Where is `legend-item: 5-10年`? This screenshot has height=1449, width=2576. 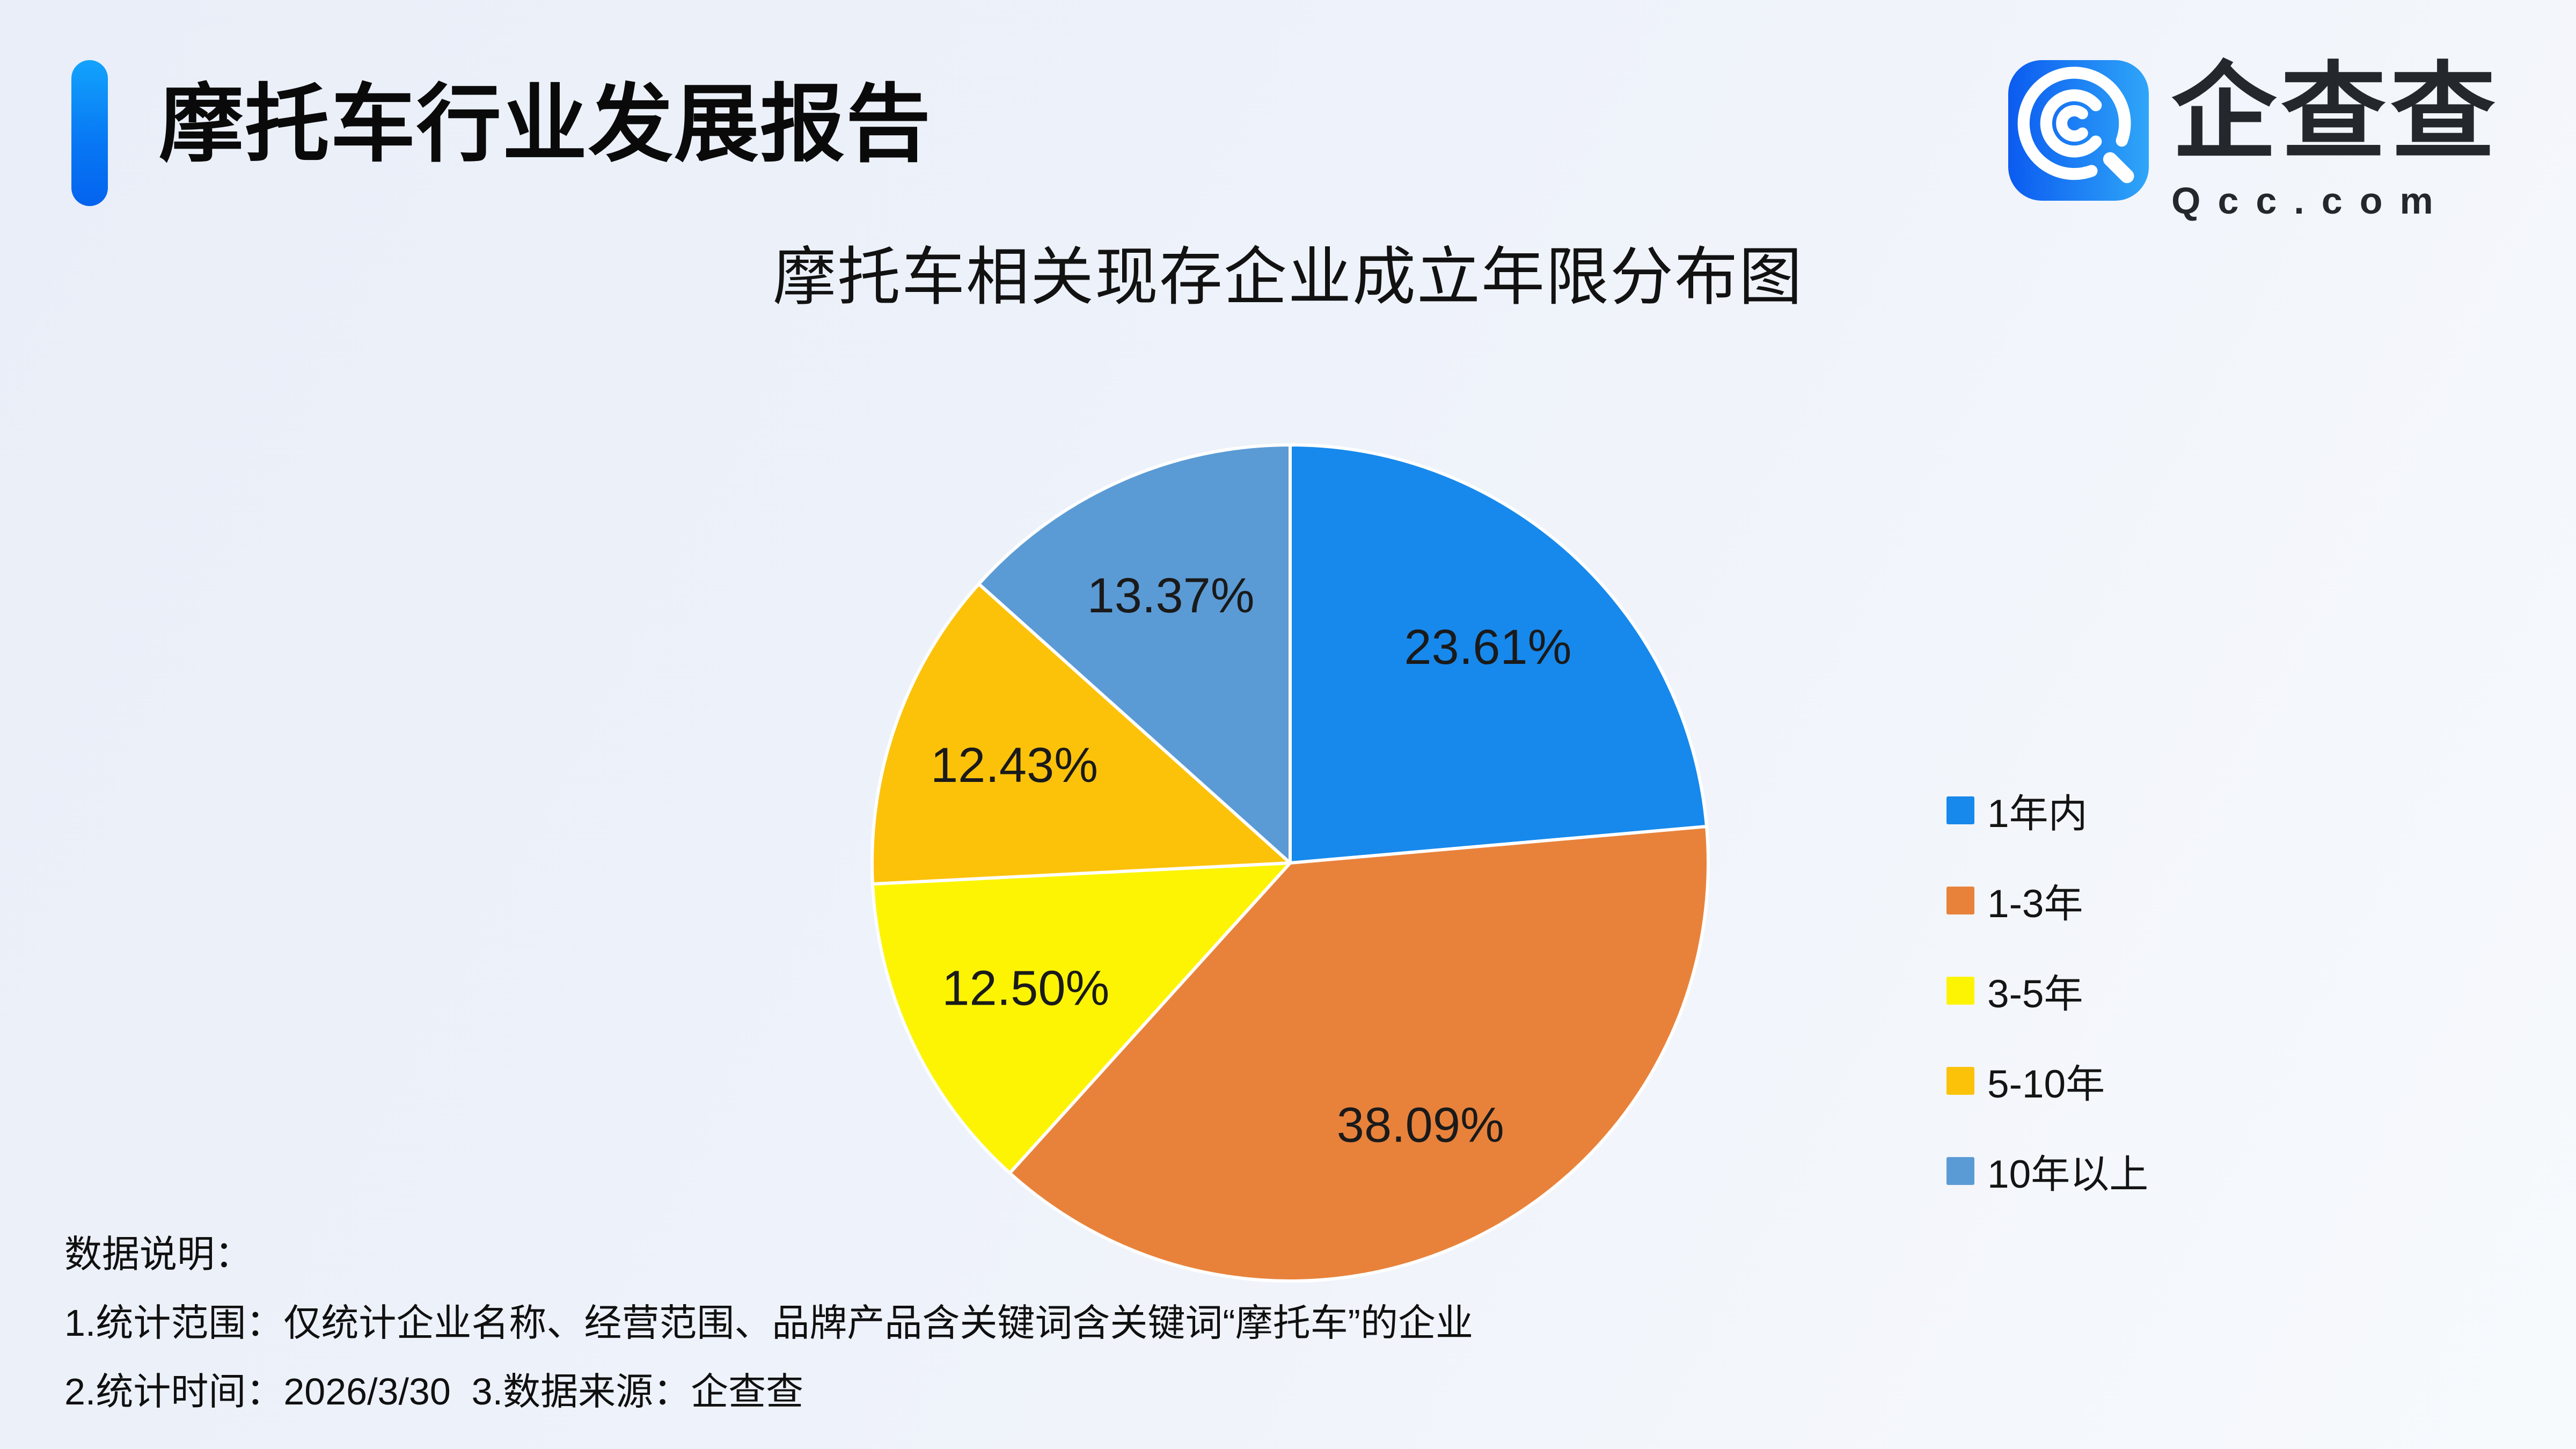 legend-item: 5-10年 is located at coordinates (2047, 1083).